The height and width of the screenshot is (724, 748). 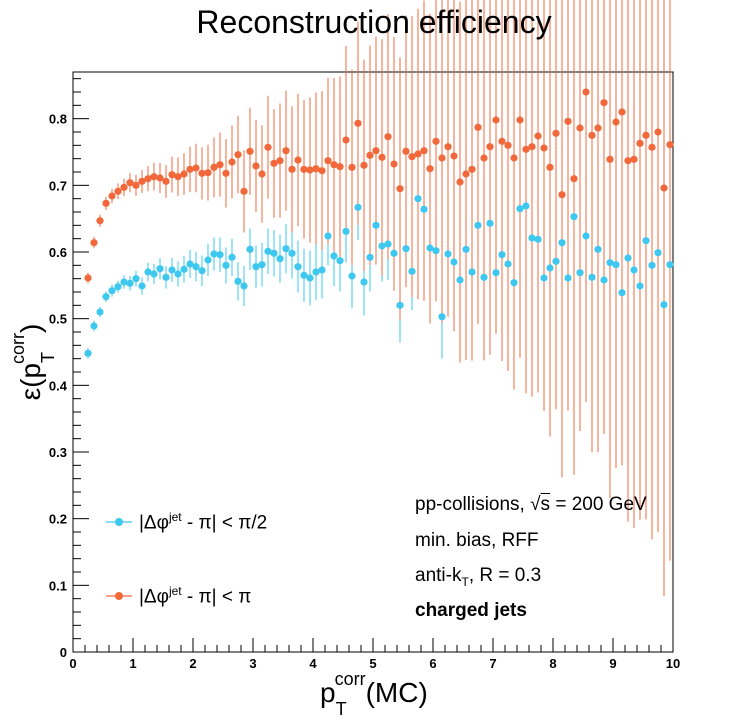 I want to click on annotation-collisions-post: = 200 GeV, so click(x=598, y=504).